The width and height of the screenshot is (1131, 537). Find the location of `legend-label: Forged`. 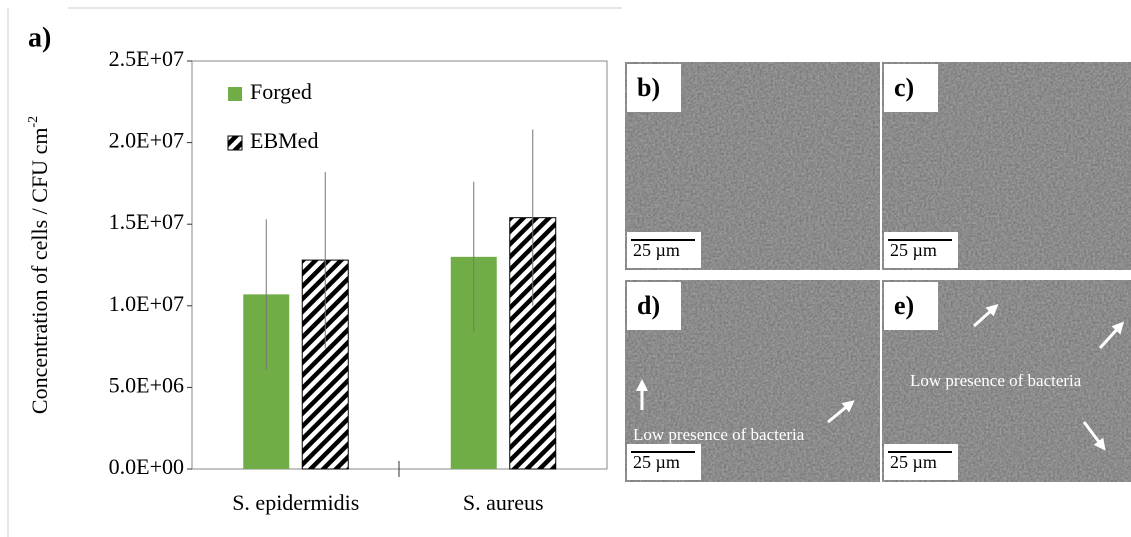

legend-label: Forged is located at coordinates (281, 91).